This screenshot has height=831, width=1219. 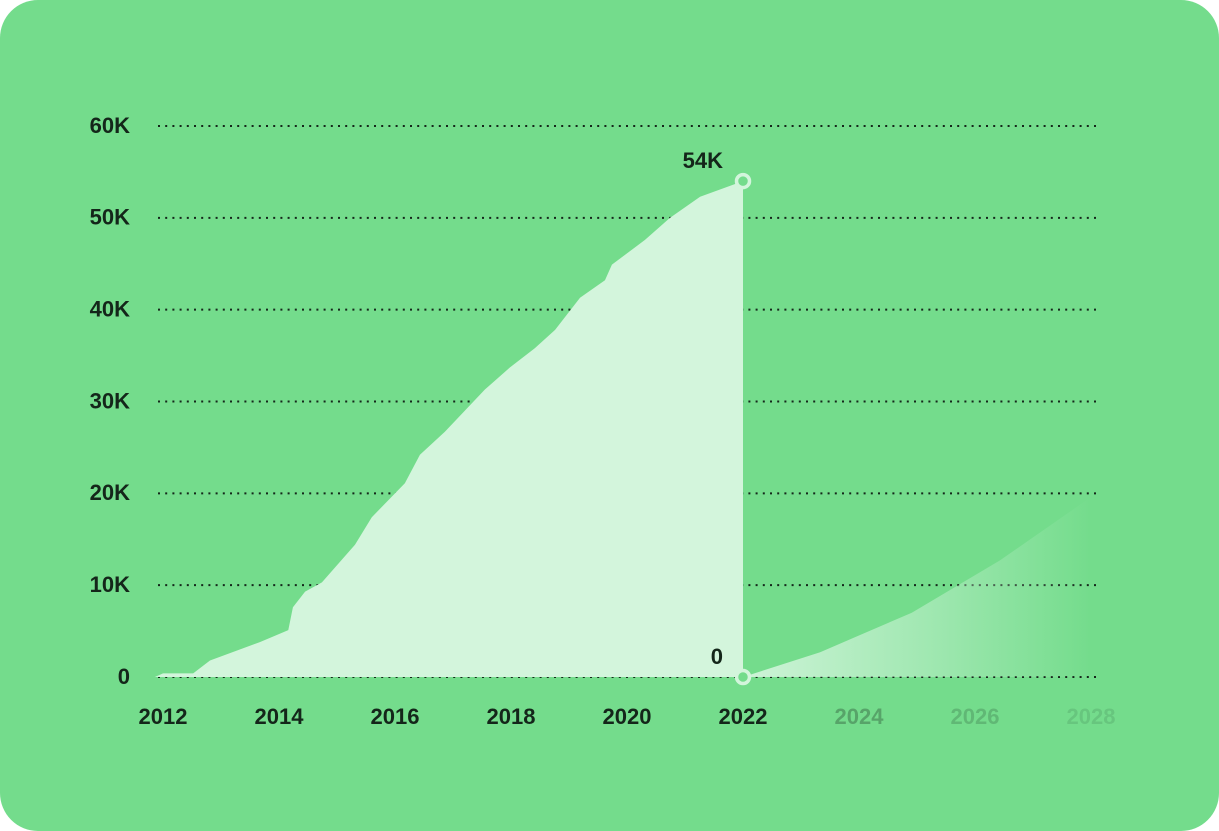 What do you see at coordinates (110, 584) in the screenshot?
I see `y-tick-label: 10K` at bounding box center [110, 584].